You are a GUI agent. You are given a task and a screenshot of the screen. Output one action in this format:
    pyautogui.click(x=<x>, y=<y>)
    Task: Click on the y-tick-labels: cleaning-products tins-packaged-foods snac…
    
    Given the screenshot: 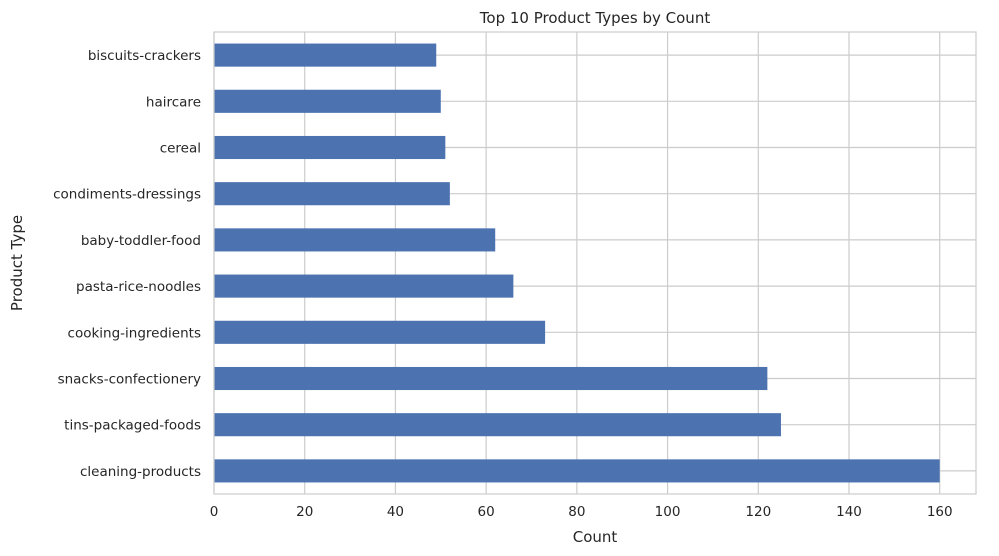 What is the action you would take?
    pyautogui.click(x=127, y=264)
    